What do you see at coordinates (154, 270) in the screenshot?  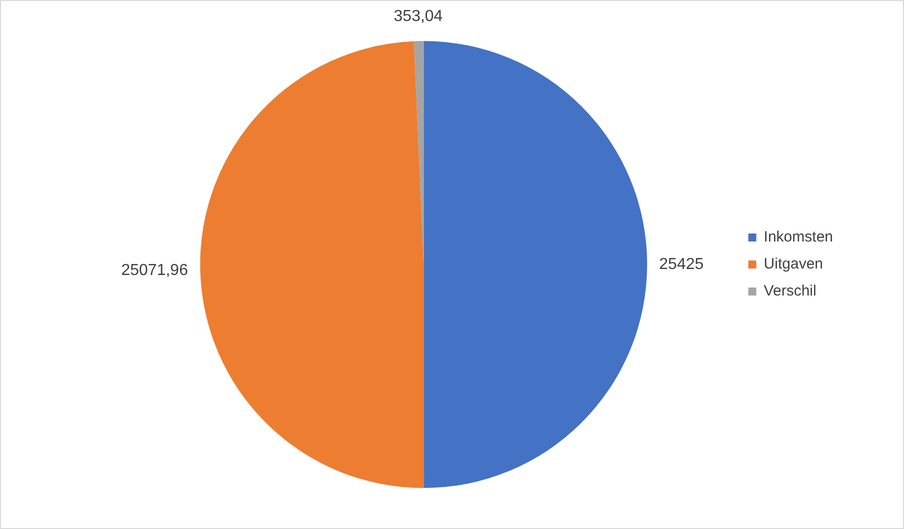 I see `data-label: 25071,96` at bounding box center [154, 270].